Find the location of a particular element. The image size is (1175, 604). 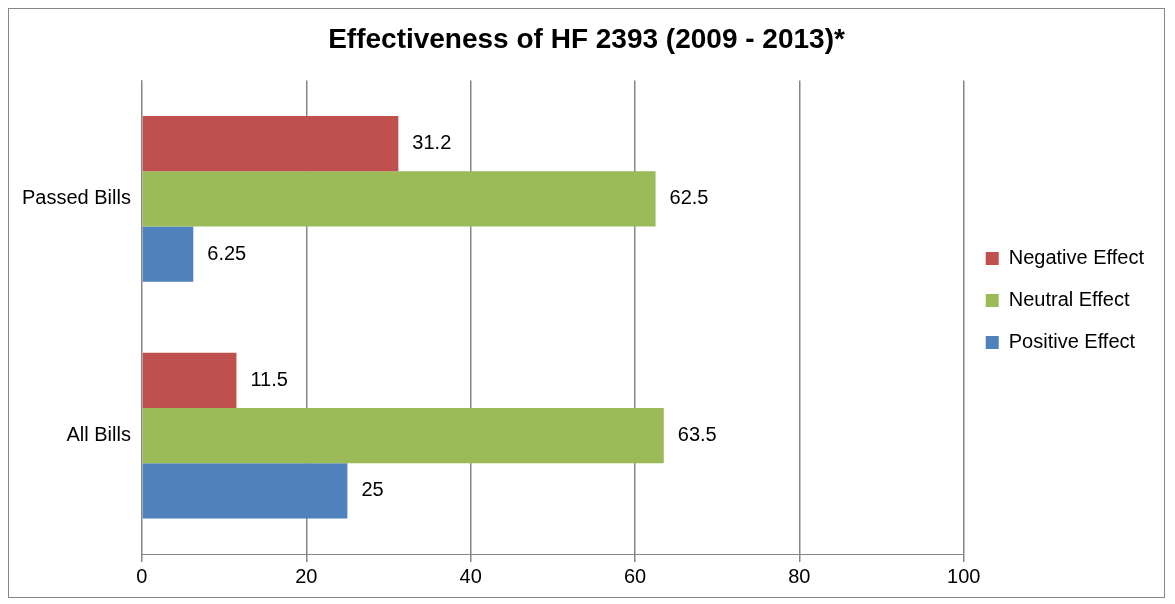

chart-title: Effectiveness of HF 2393 (2009 - 2013)* is located at coordinates (586, 38).